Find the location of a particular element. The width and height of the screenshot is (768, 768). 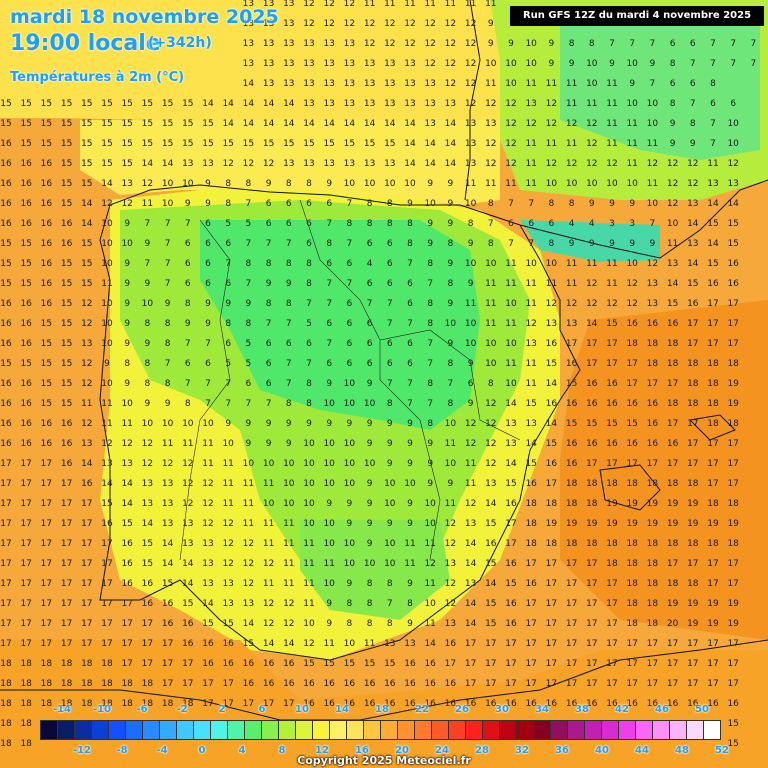

legend-tick-top: 6 is located at coordinates (262, 709).